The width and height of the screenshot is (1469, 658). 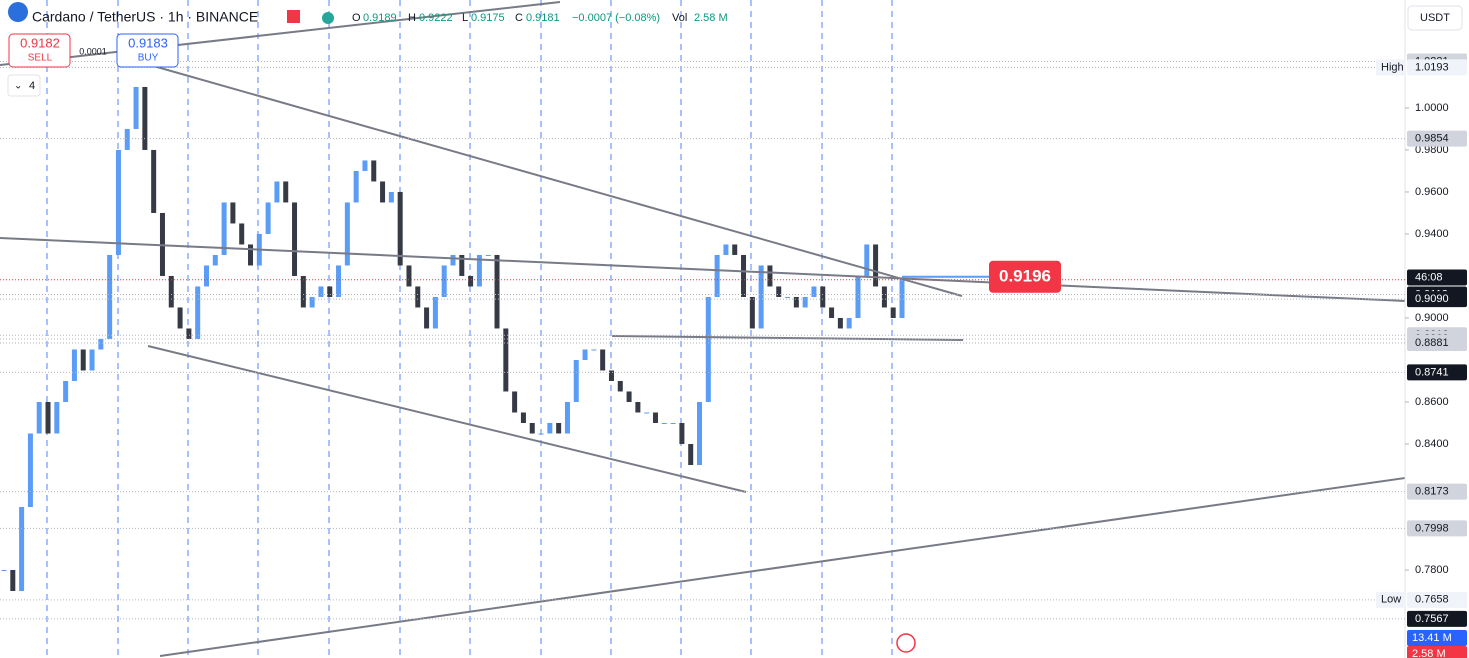 What do you see at coordinates (679, 18) in the screenshot?
I see `vol-label: Vol` at bounding box center [679, 18].